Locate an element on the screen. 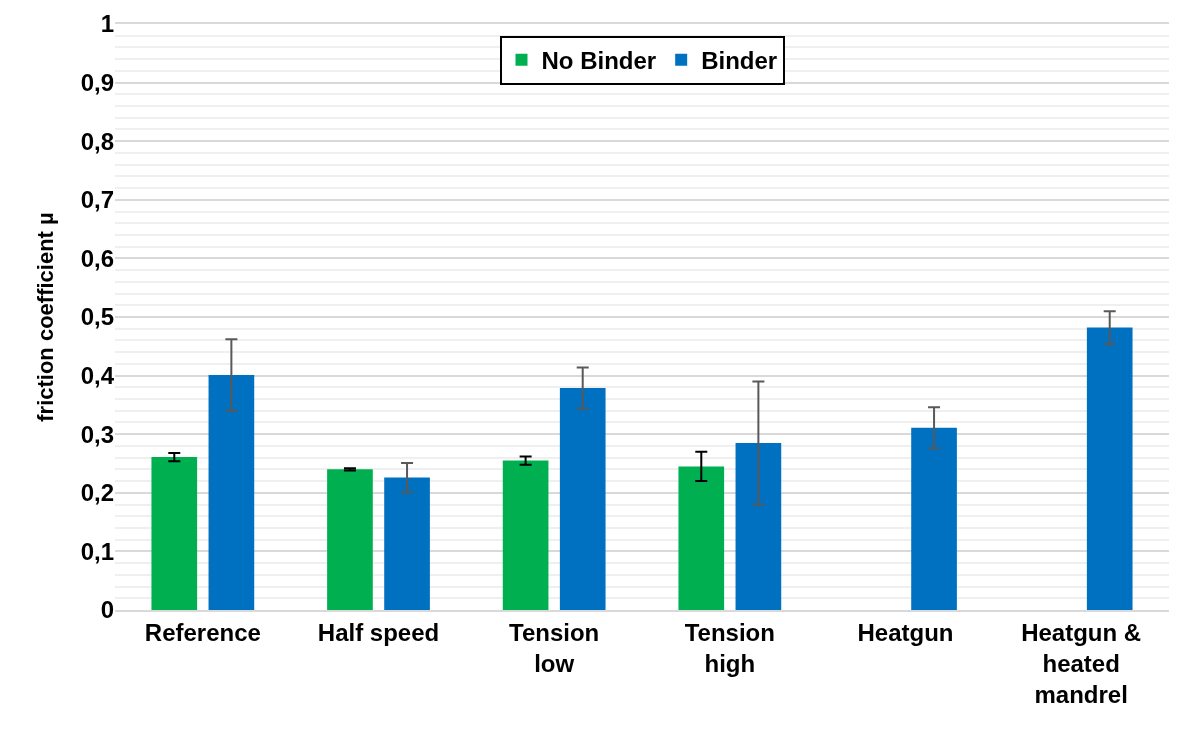 The height and width of the screenshot is (740, 1179). x-tick-label: Reference is located at coordinates (202, 632).